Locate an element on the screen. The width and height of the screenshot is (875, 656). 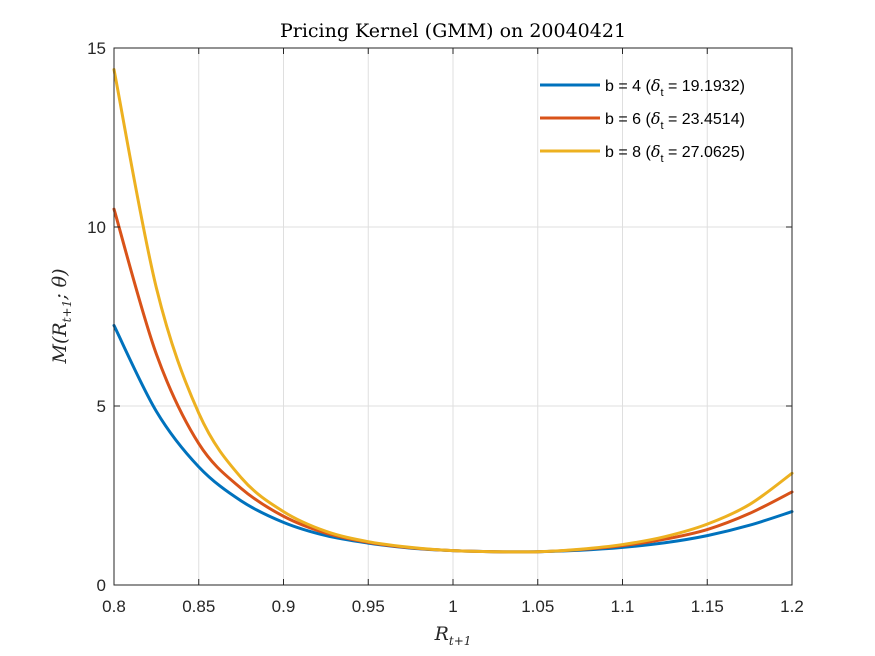
y-tick-label: 5 is located at coordinates (101, 406).